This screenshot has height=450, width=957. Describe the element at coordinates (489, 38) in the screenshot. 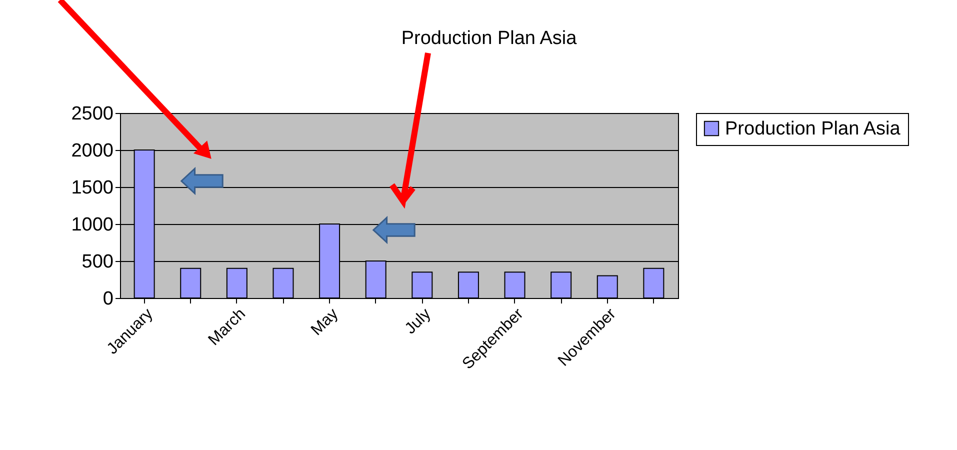

I see `chart-title: Production Plan Asia` at that location.